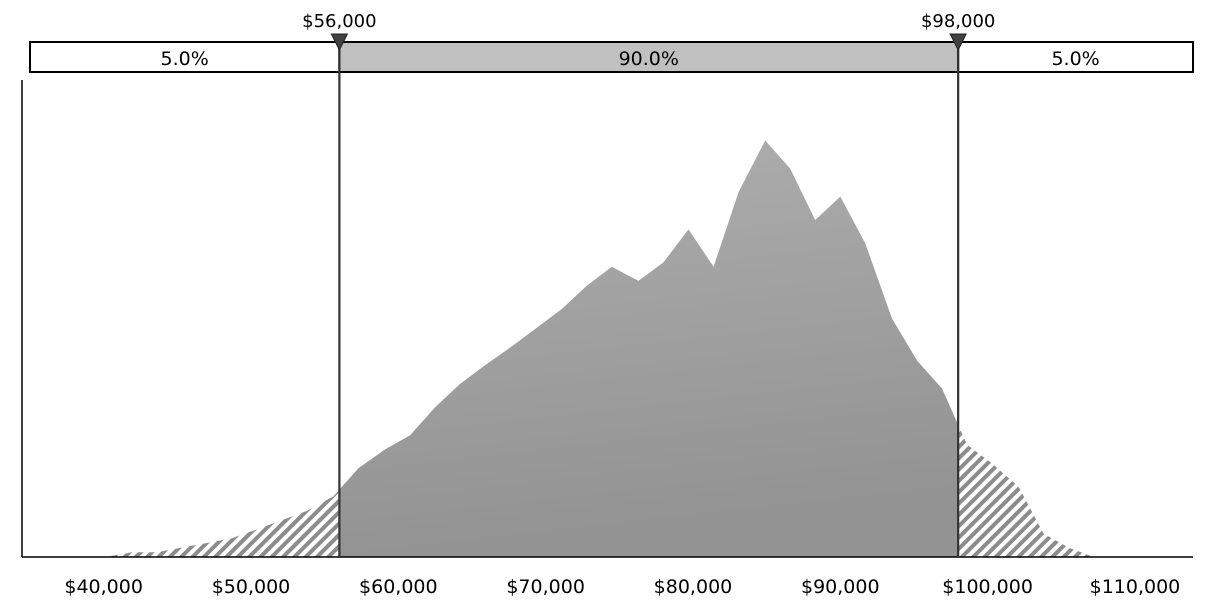  I want to click on band-label-3: 5.0%, so click(1075, 59).